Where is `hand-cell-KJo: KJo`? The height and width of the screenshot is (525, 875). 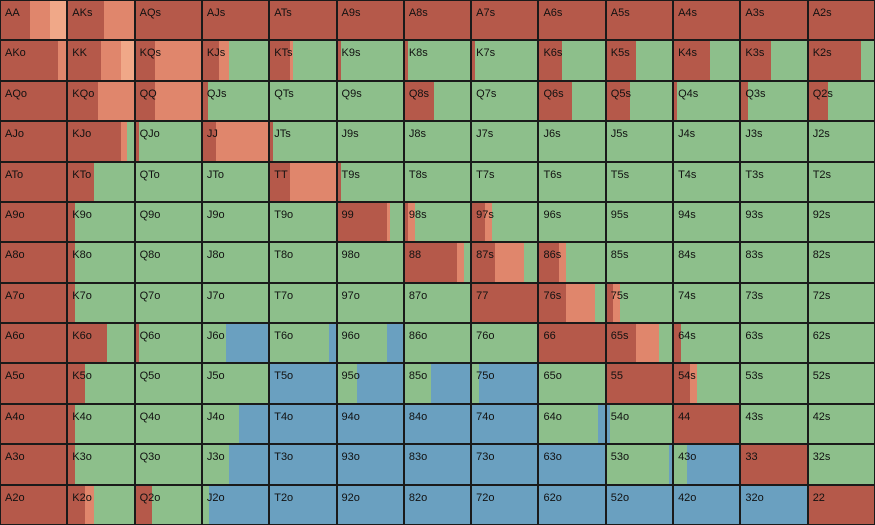
hand-cell-KJo: KJo is located at coordinates (101, 141).